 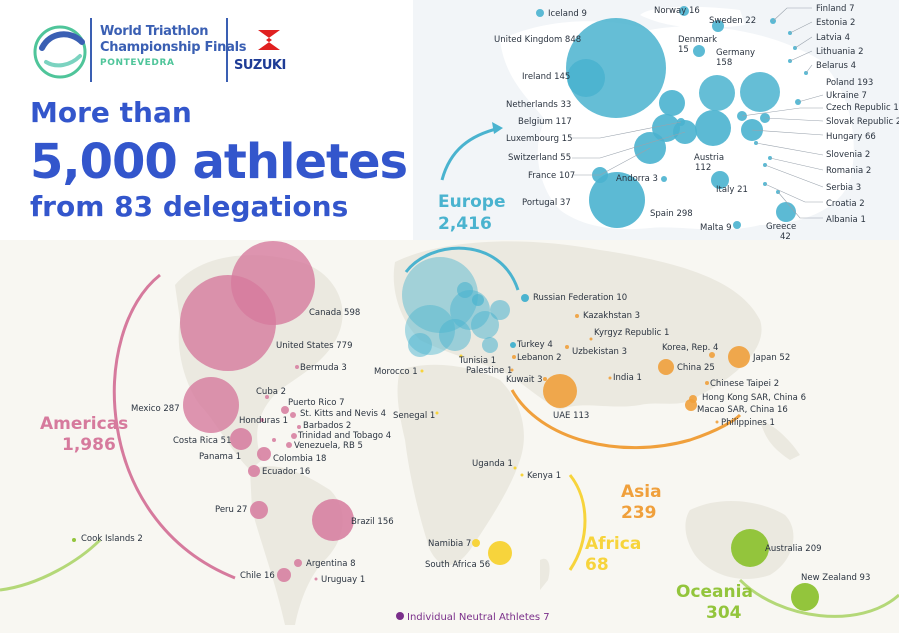 What do you see at coordinates (560, 391) in the screenshot?
I see `bubble-uae` at bounding box center [560, 391].